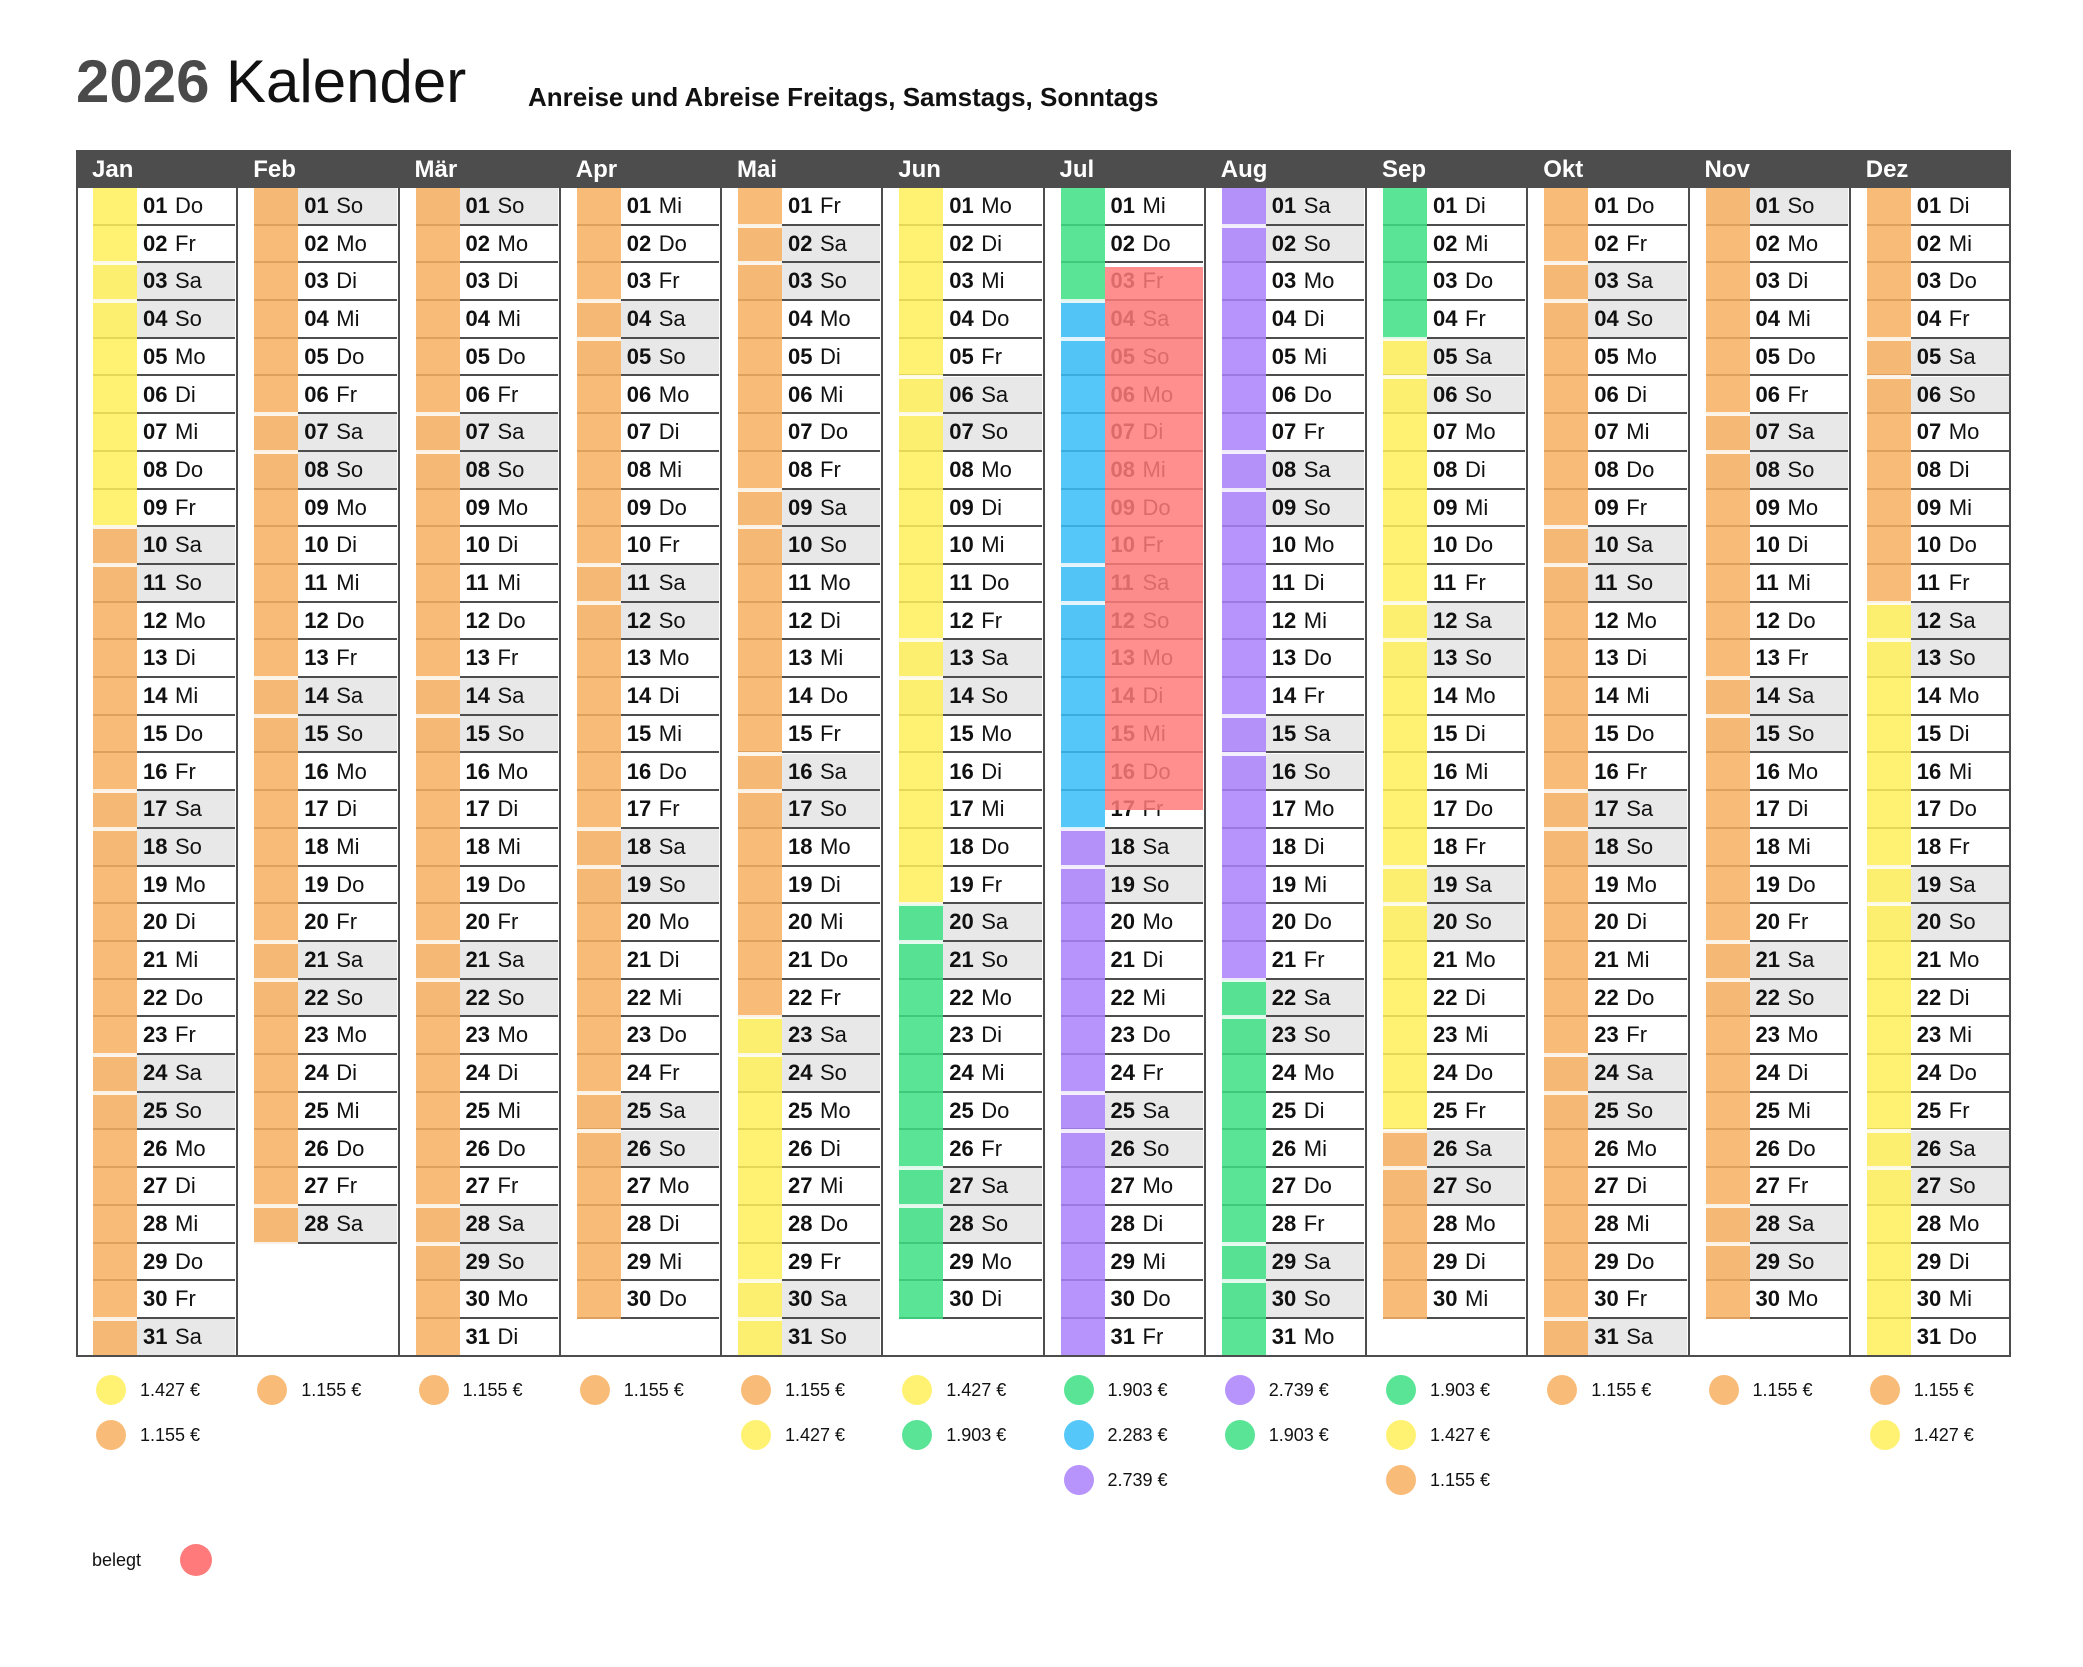 The image size is (2083, 1667). What do you see at coordinates (1615, 1187) in the screenshot?
I see `day-cell: 27 Di` at bounding box center [1615, 1187].